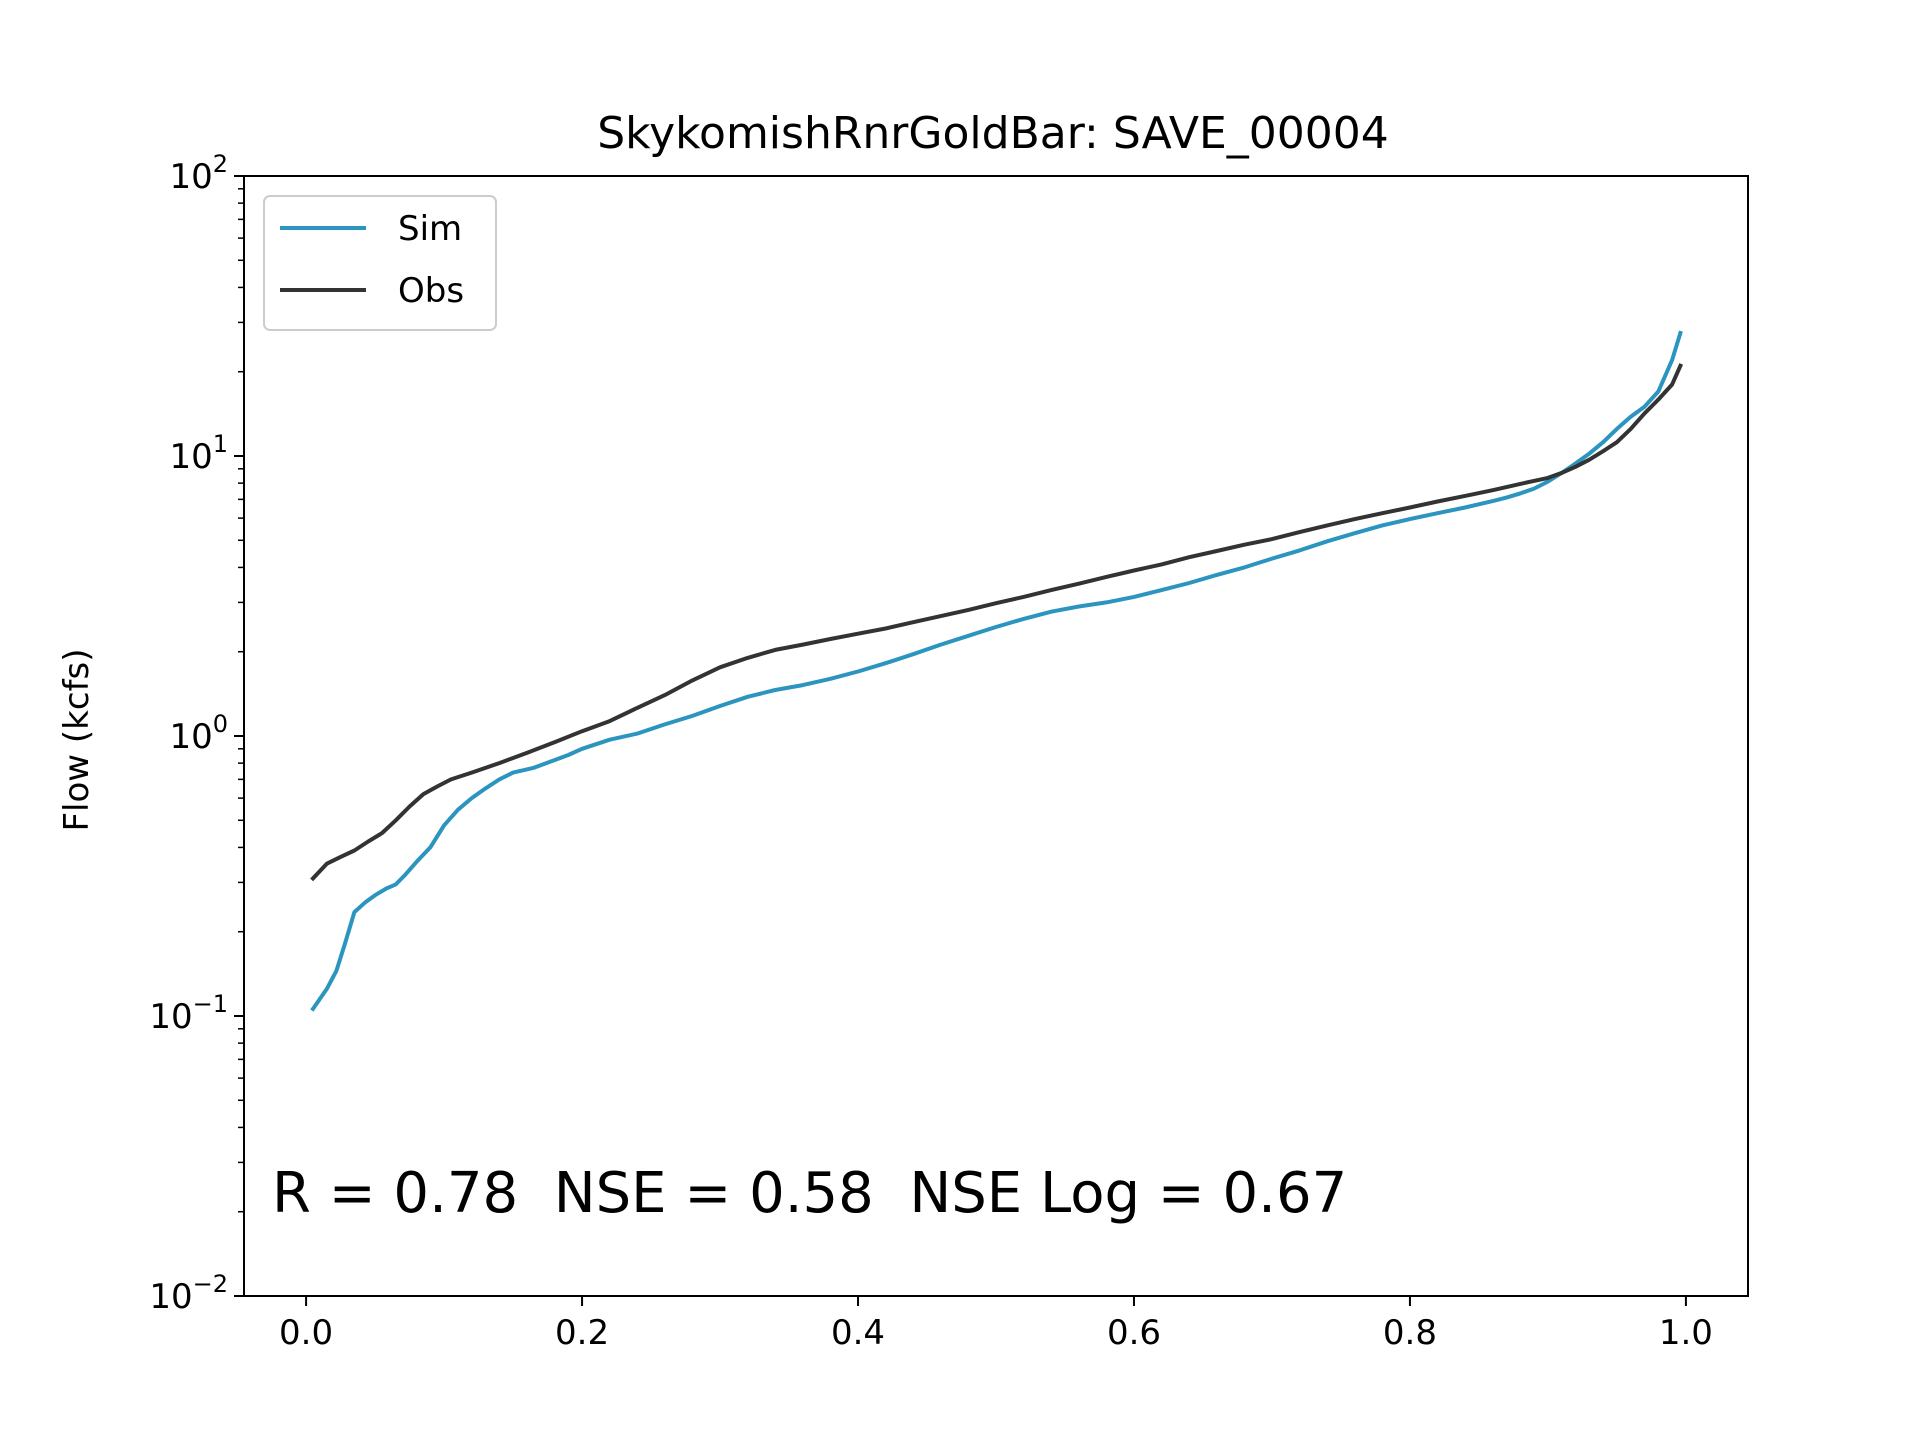 The width and height of the screenshot is (1920, 1440). I want to click on legend-label: Sim, so click(430, 229).